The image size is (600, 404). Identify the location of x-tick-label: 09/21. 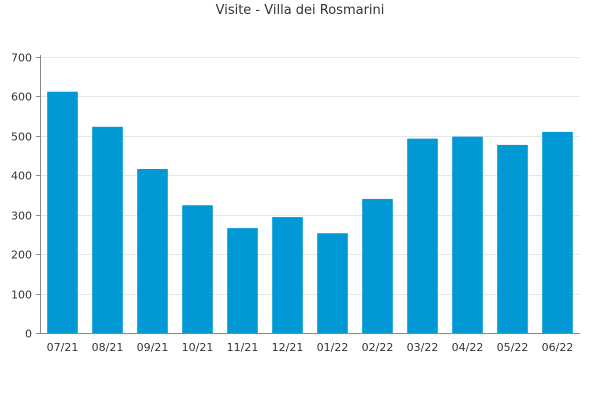
(153, 347).